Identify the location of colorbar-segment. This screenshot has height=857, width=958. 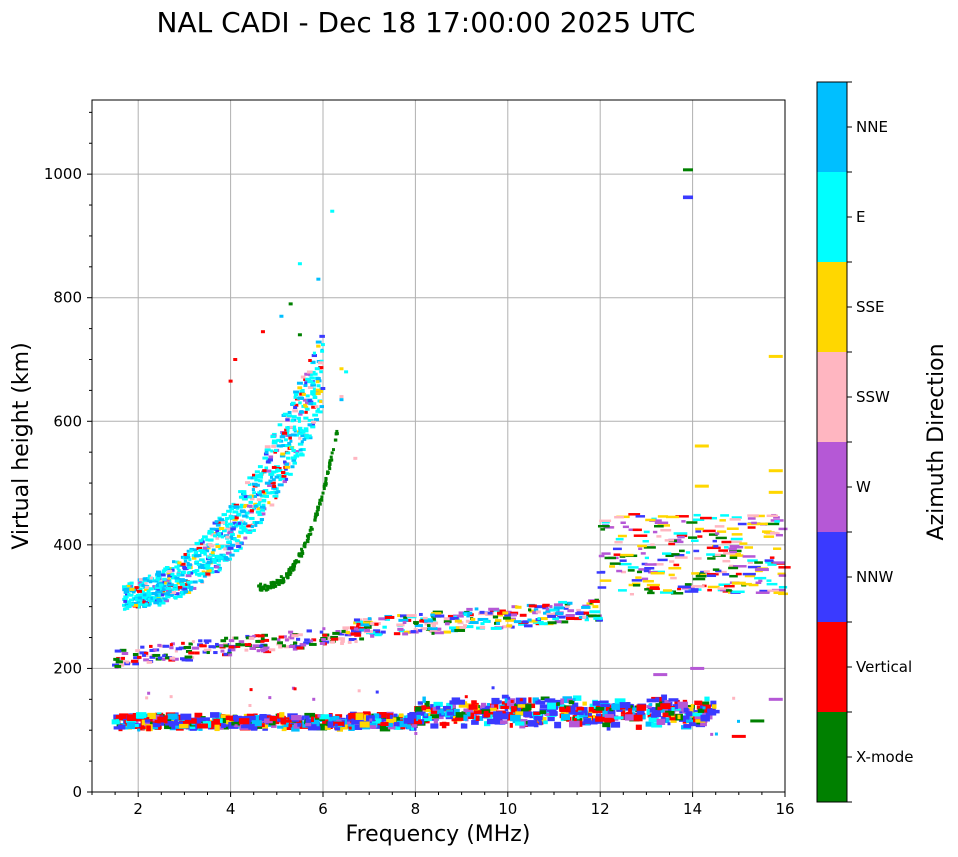
(832, 217).